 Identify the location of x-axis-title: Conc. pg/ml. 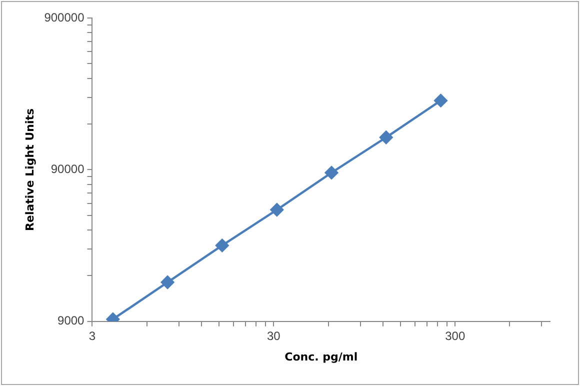
(321, 357).